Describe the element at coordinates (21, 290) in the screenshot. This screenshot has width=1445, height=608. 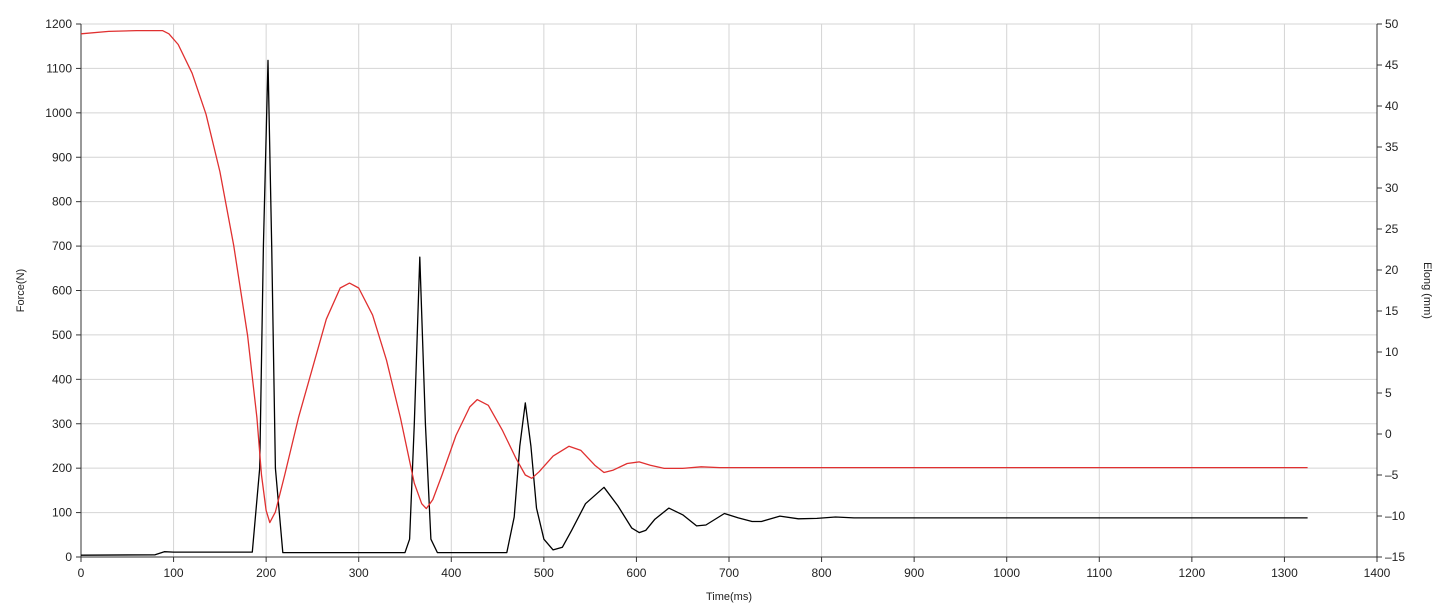
I see `left-y-axis-title: Force(N)` at that location.